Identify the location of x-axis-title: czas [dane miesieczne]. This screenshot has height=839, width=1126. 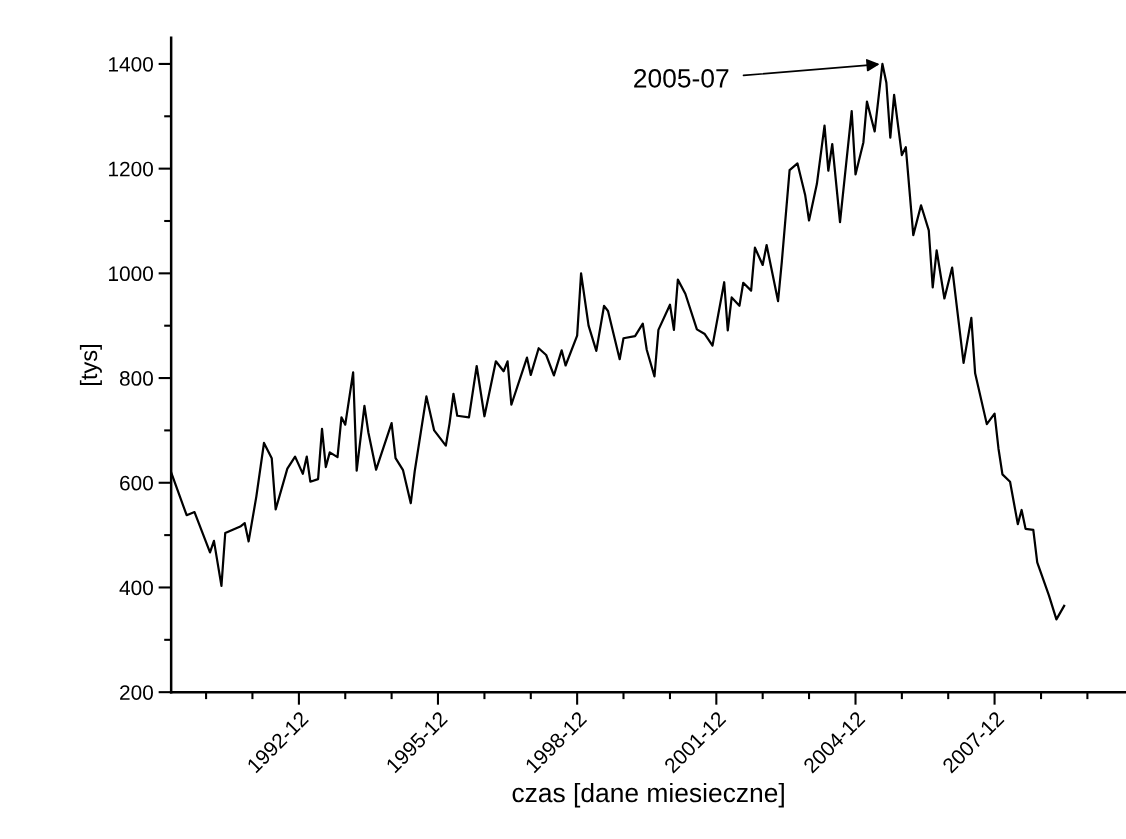
(648, 795).